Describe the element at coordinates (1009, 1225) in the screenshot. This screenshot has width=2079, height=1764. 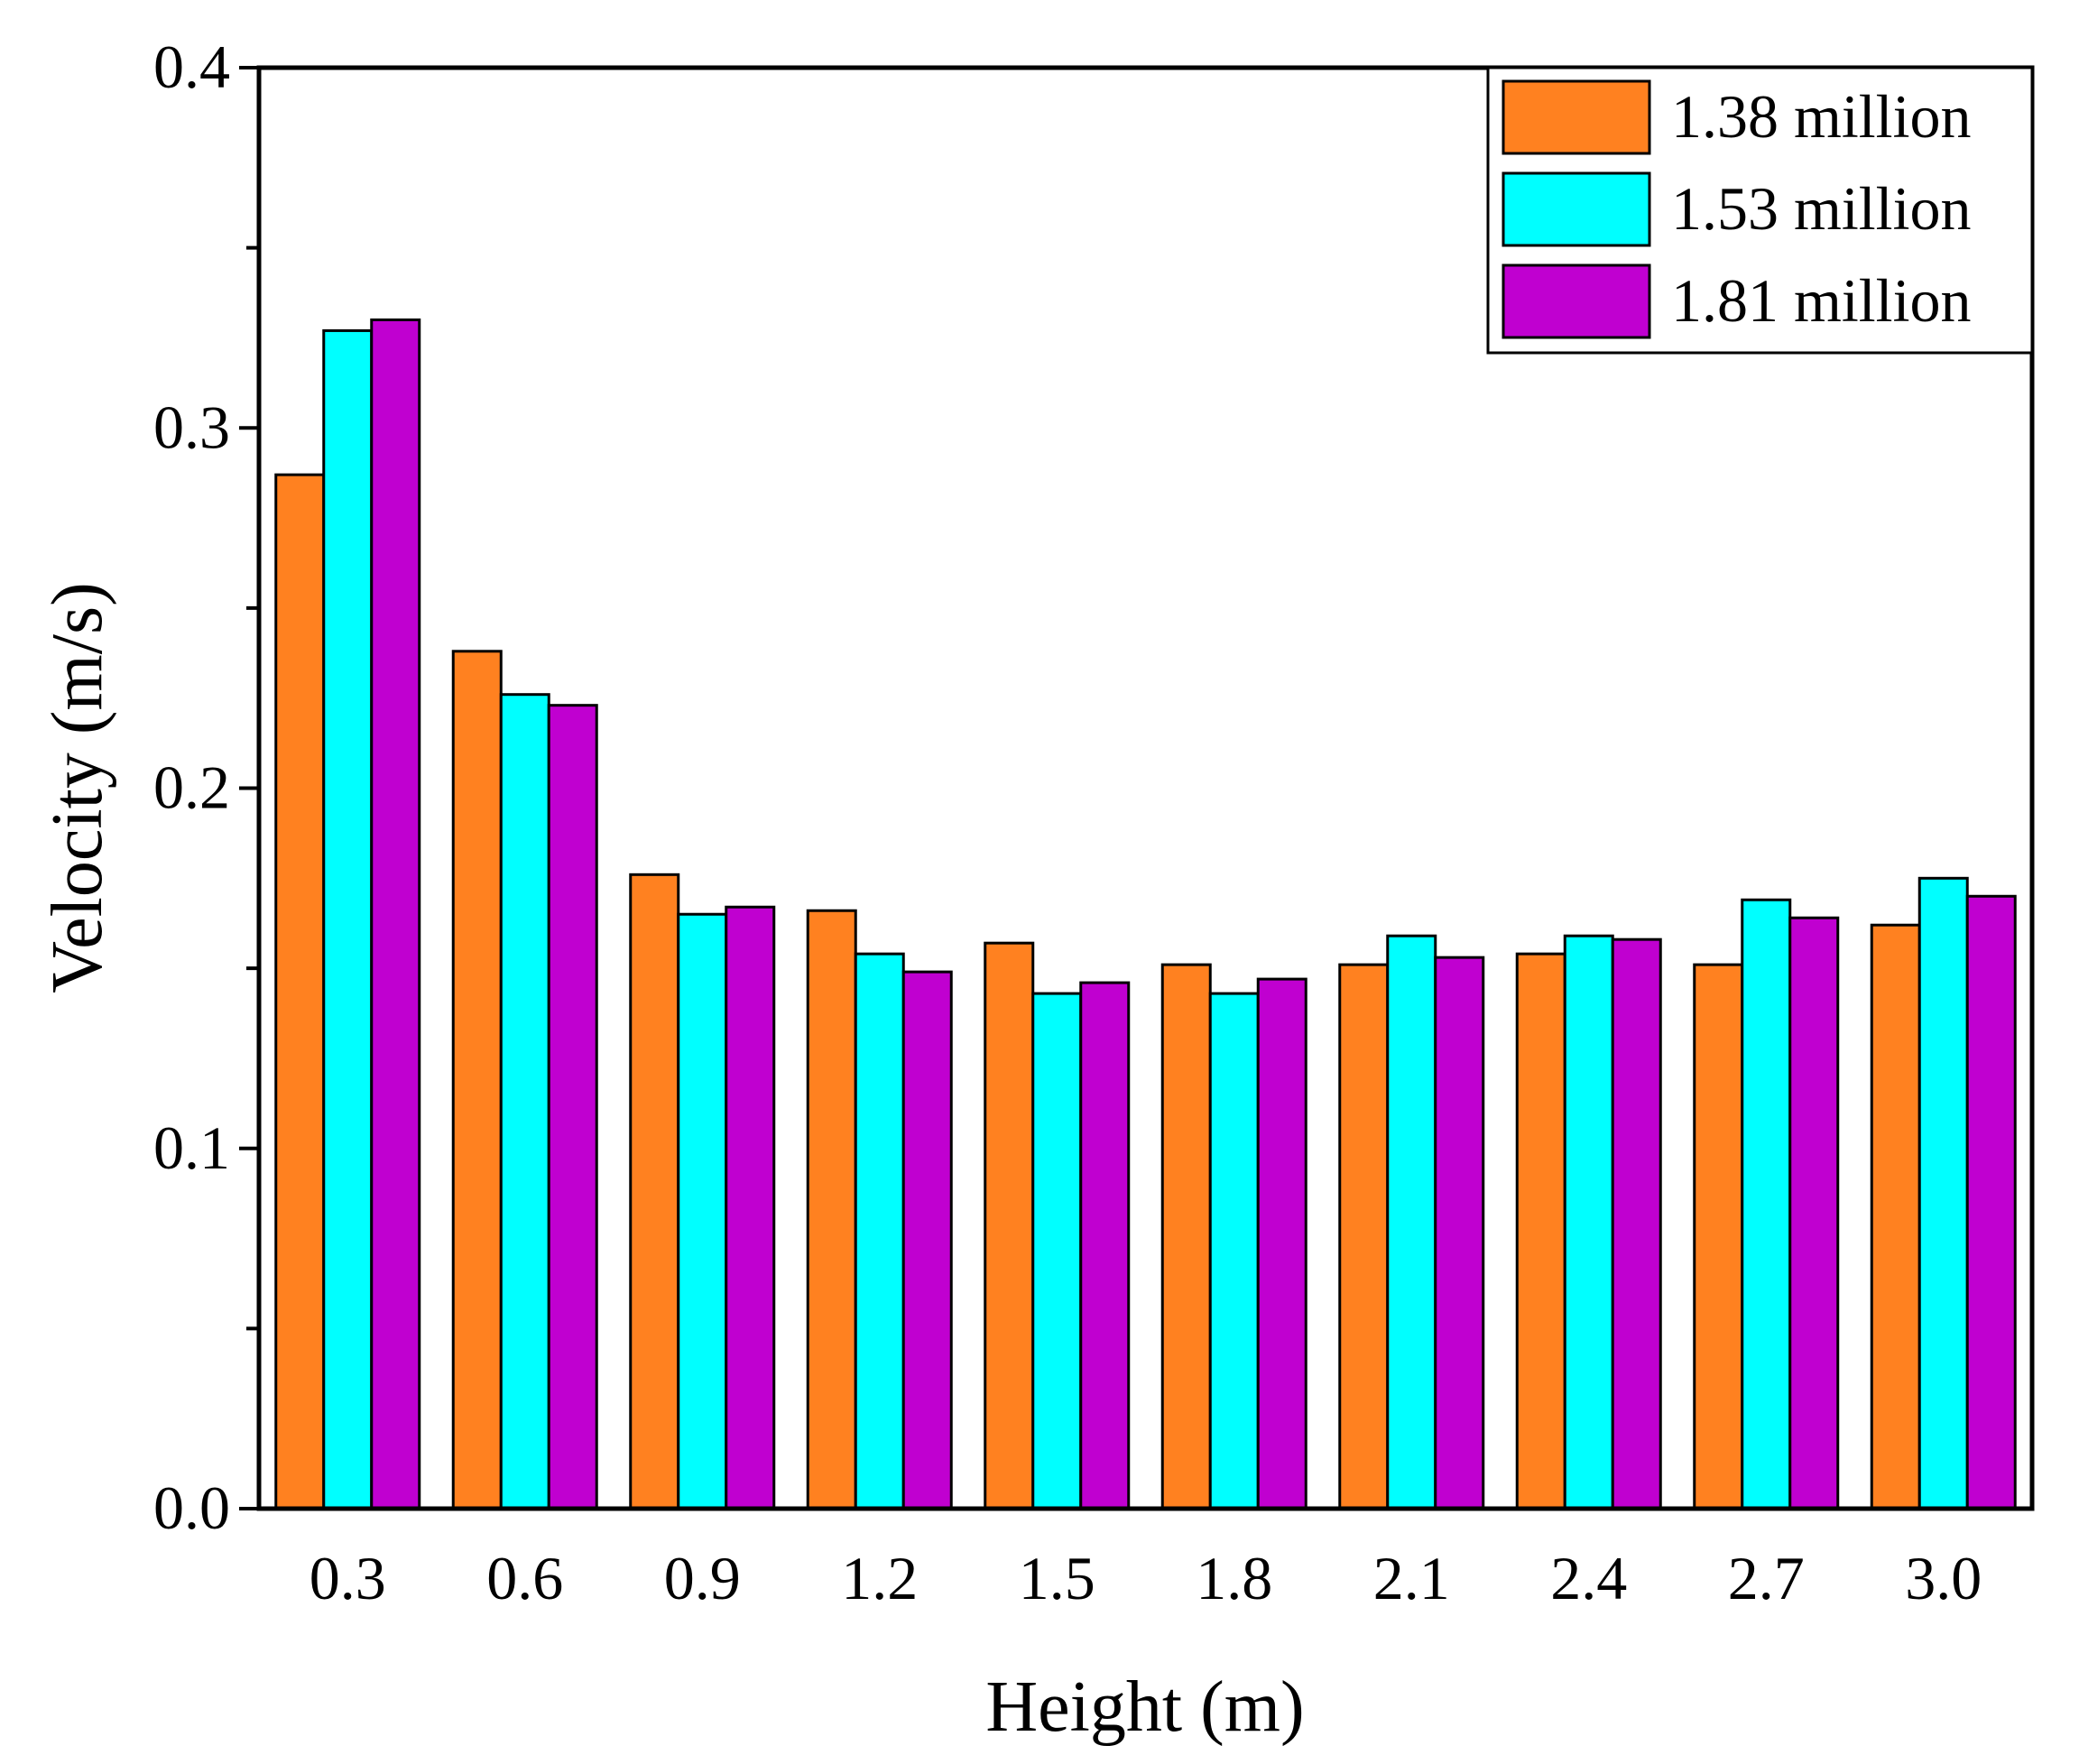
I see `bar-1-1.5` at that location.